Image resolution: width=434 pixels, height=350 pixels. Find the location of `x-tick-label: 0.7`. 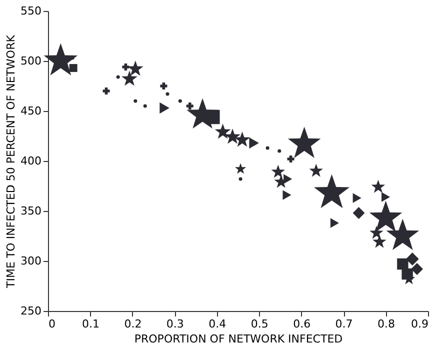

x-tick-label: 0.7 is located at coordinates (344, 324).